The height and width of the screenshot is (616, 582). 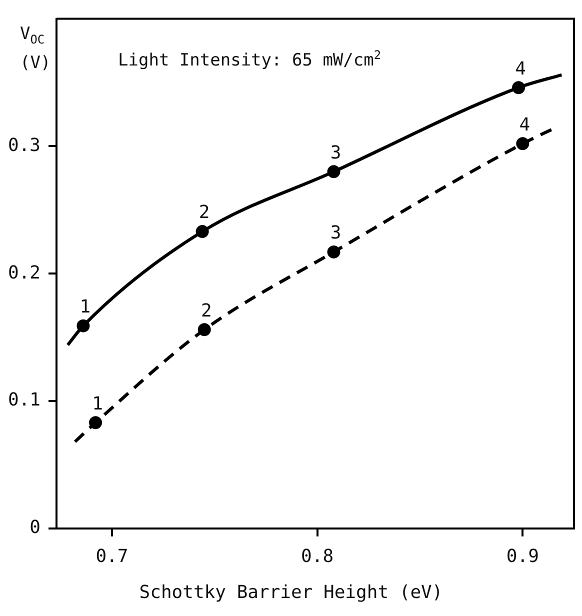 What do you see at coordinates (250, 59) in the screenshot?
I see `annotation: Light Intensity: 65 mW/cm$^{2}$` at bounding box center [250, 59].